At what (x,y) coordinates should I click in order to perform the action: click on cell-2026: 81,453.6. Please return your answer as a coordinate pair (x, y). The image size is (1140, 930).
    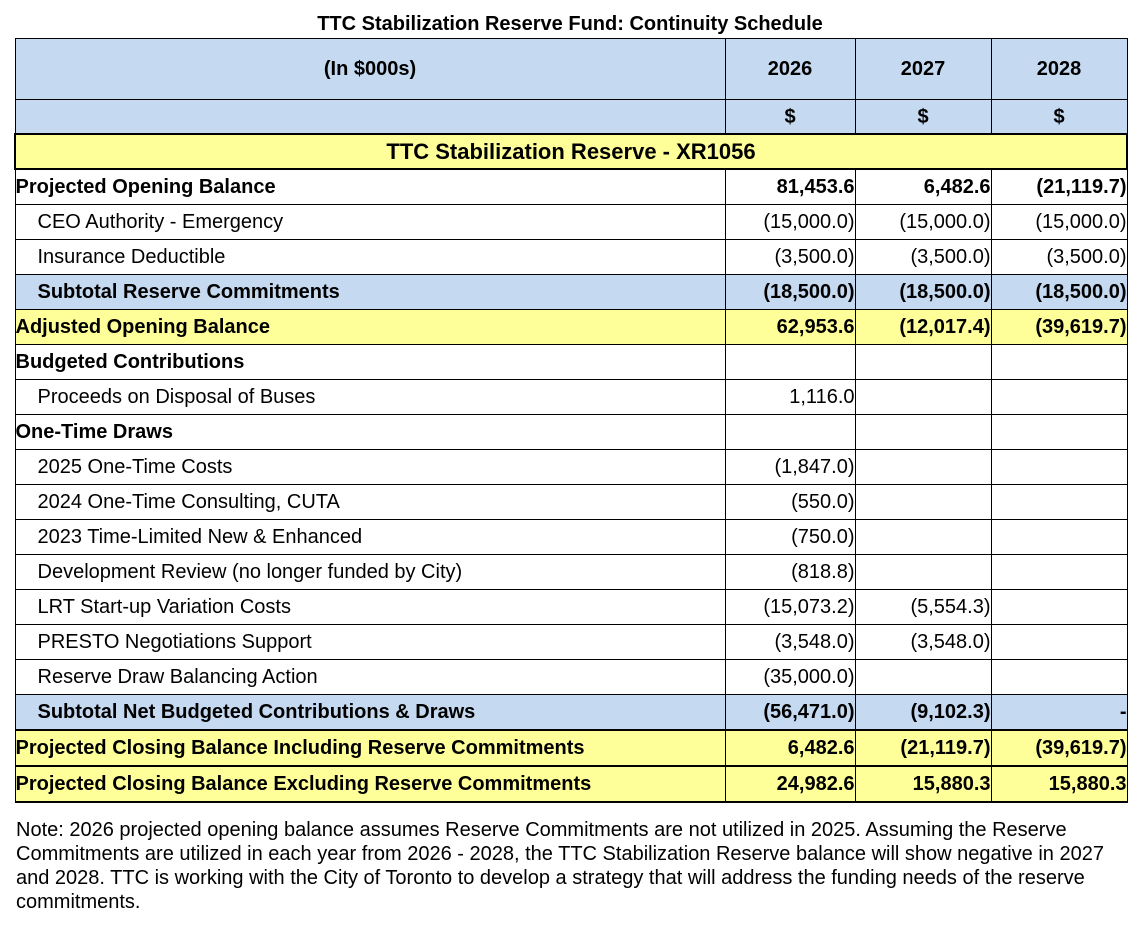
    Looking at the image, I should click on (790, 186).